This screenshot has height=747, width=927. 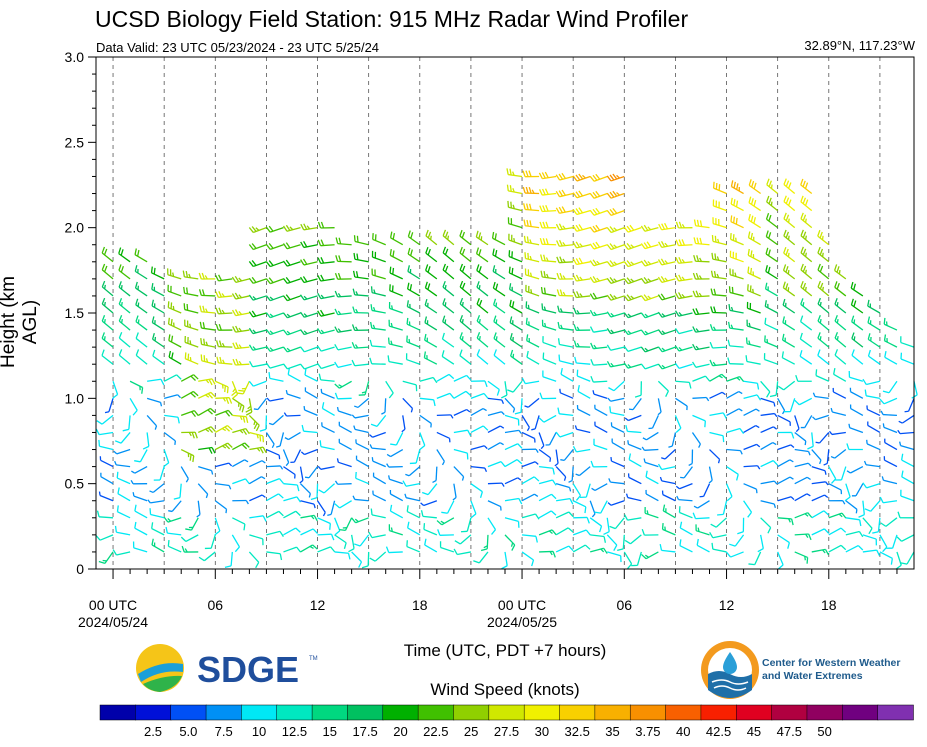 What do you see at coordinates (859, 45) in the screenshot?
I see `station-location: 32.89°N, 117.23°W` at bounding box center [859, 45].